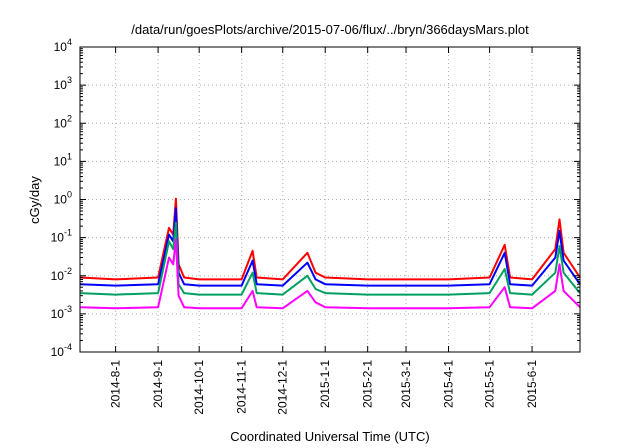 Image resolution: width=640 pixels, height=448 pixels. What do you see at coordinates (63, 45) in the screenshot?
I see `y-tick-label: 10⁴` at bounding box center [63, 45].